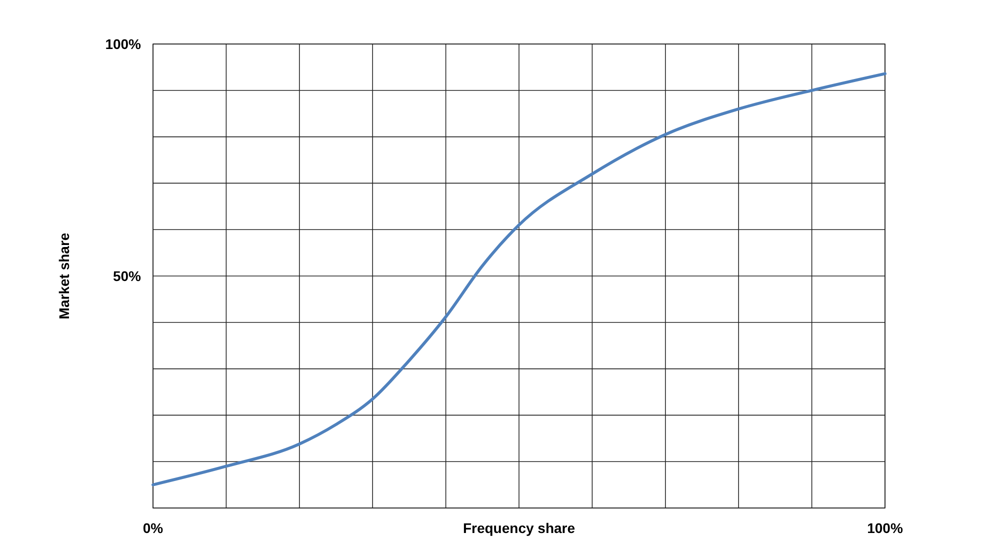  What do you see at coordinates (153, 528) in the screenshot?
I see `x-tick-label: 0%` at bounding box center [153, 528].